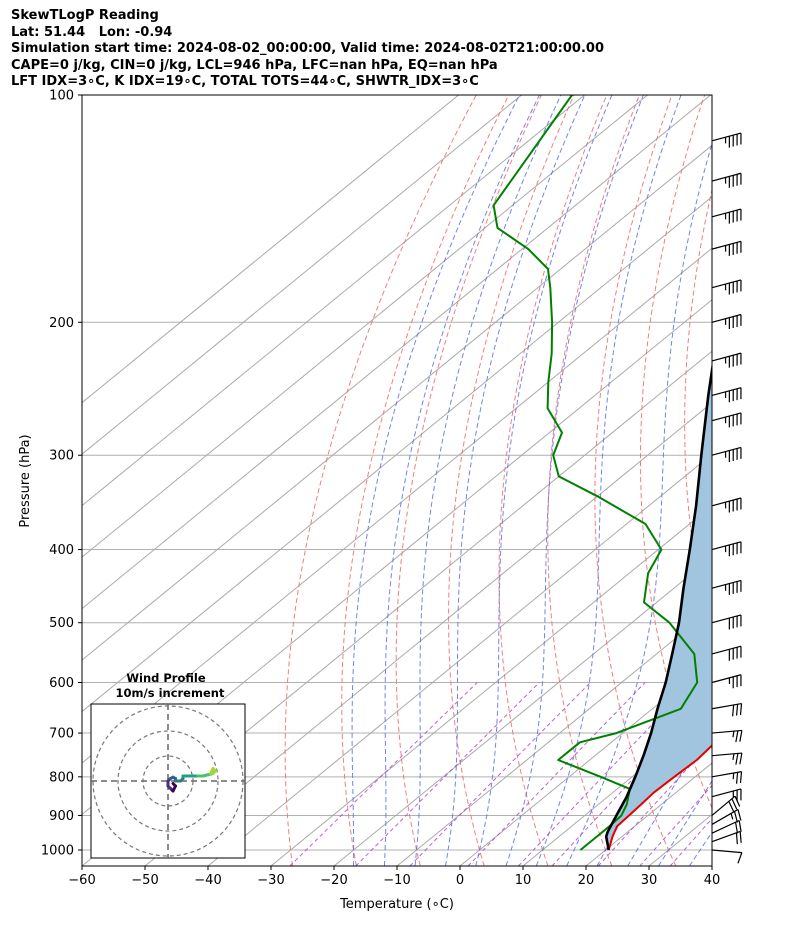 This screenshot has height=937, width=794. What do you see at coordinates (61, 550) in the screenshot?
I see `y-tick-label: 400` at bounding box center [61, 550].